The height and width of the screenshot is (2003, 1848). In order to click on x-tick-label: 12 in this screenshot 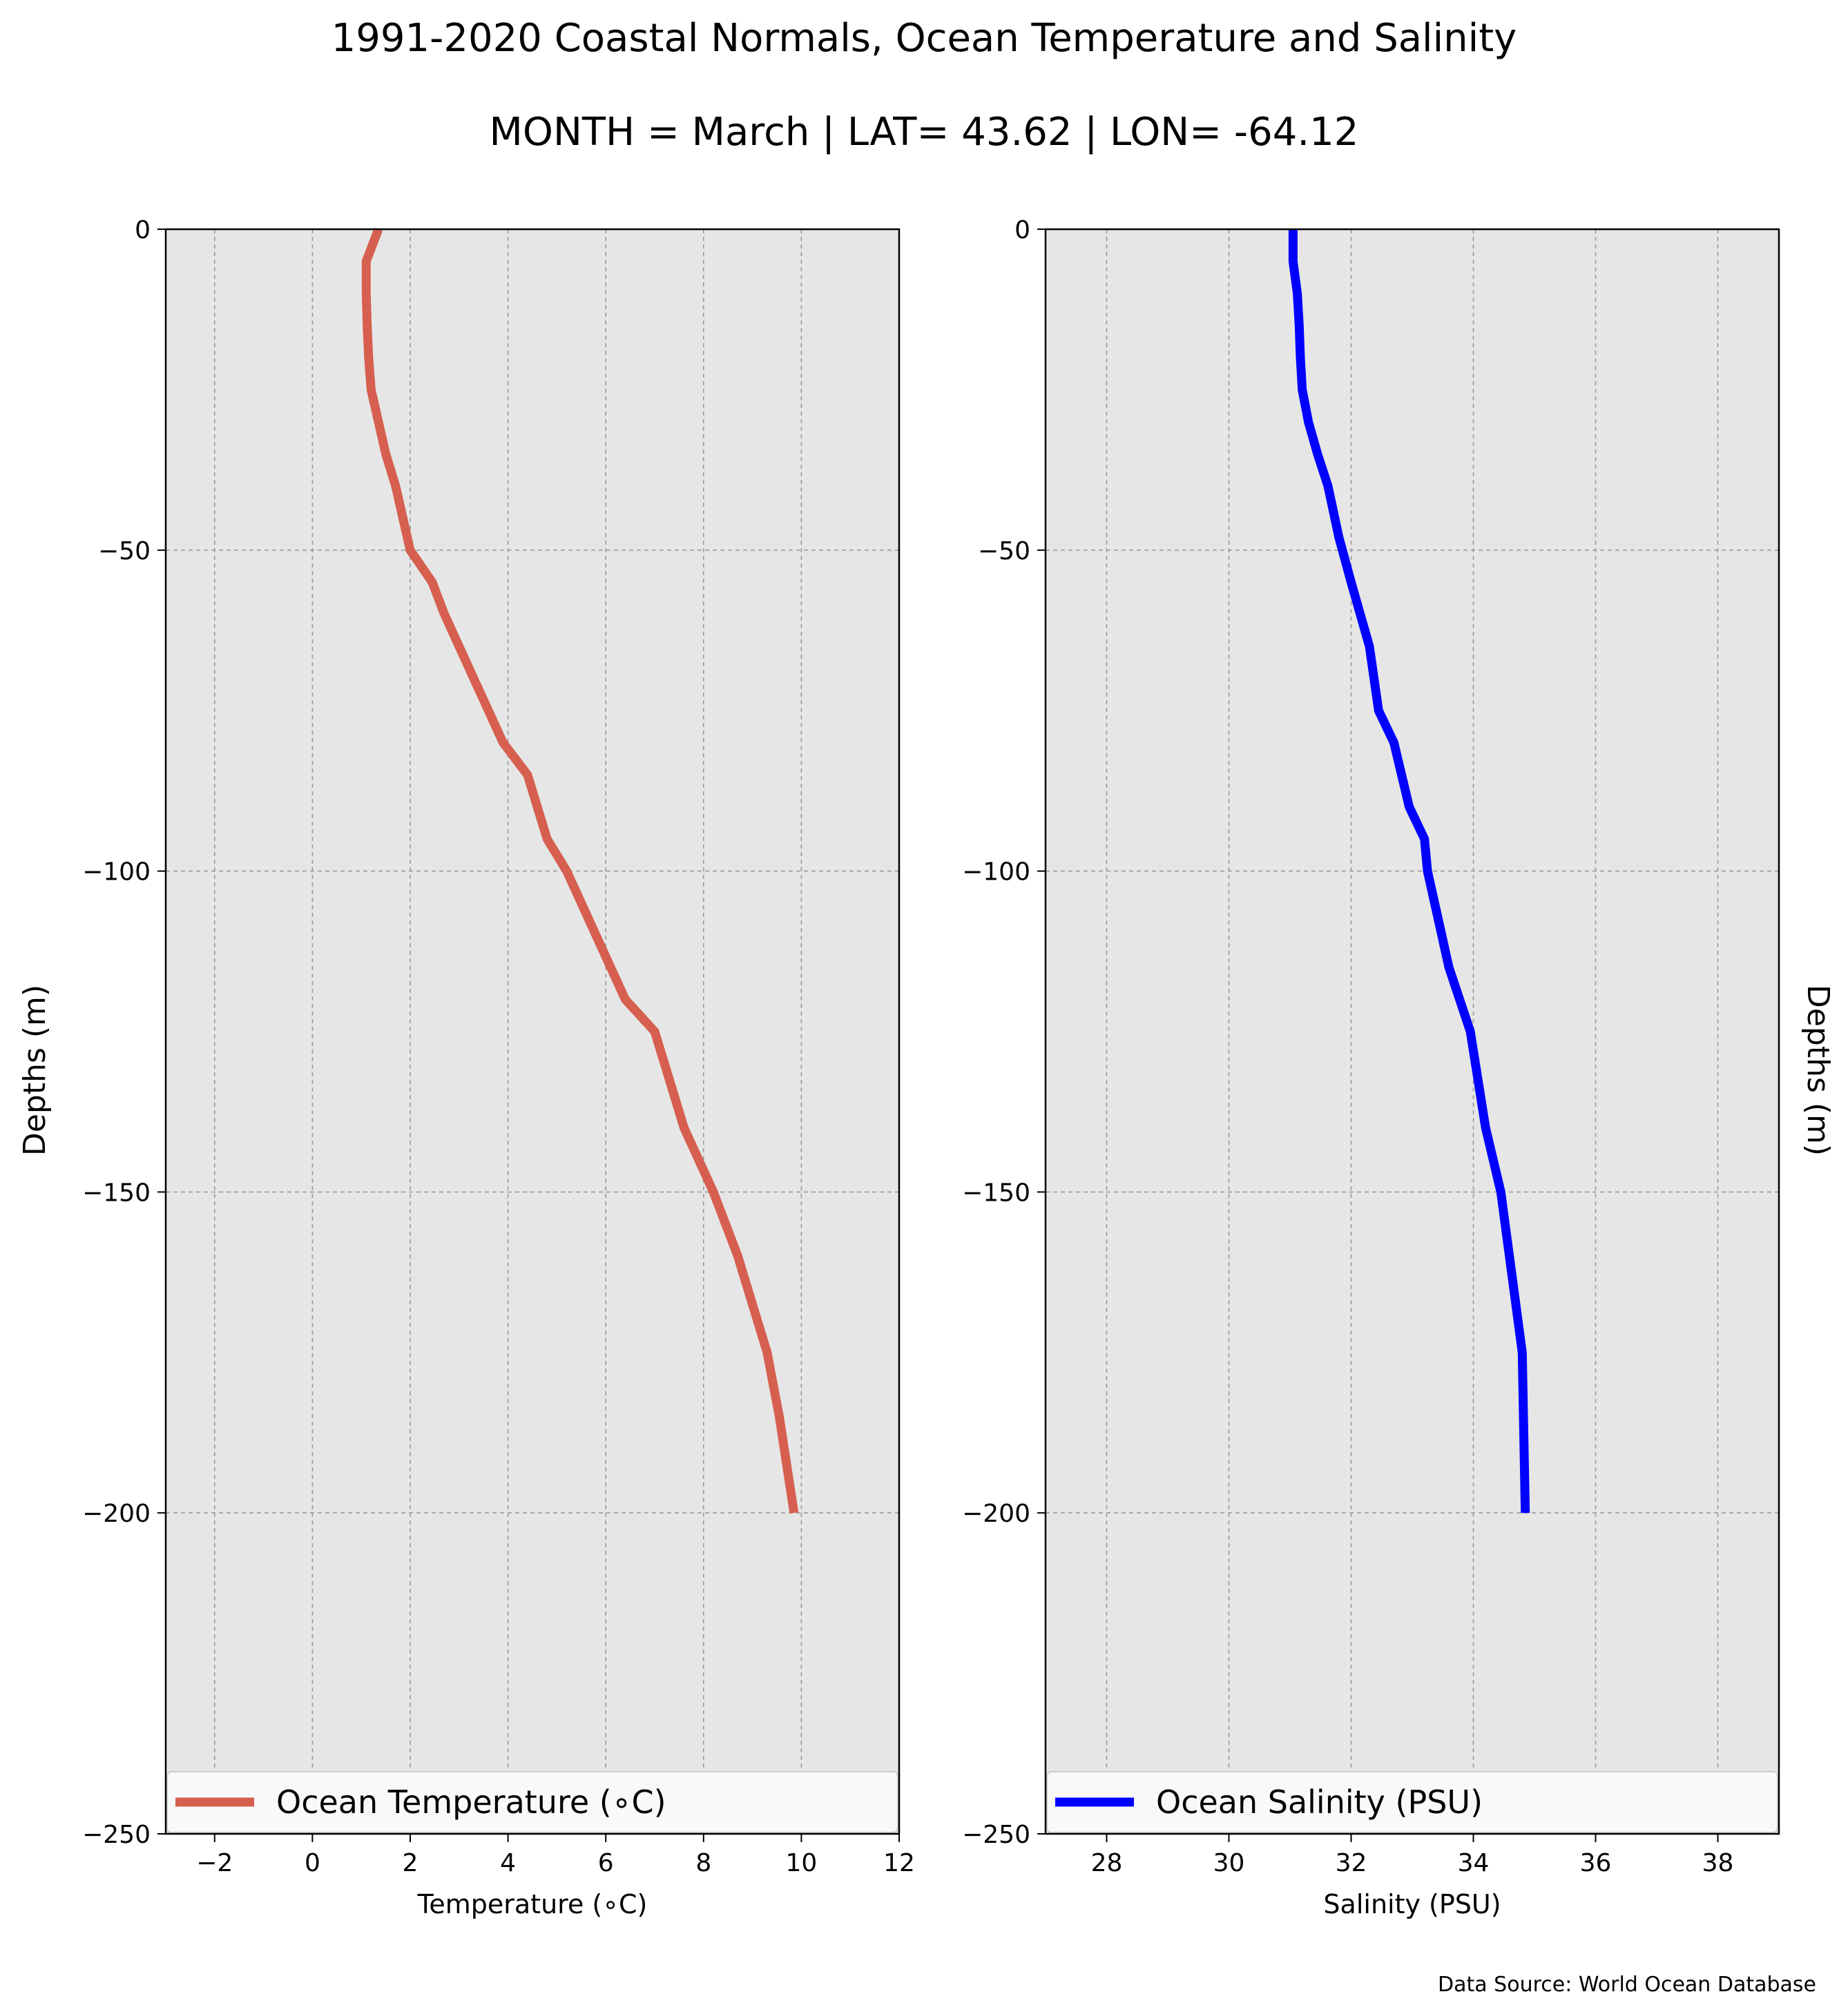, I will do `click(899, 1863)`.